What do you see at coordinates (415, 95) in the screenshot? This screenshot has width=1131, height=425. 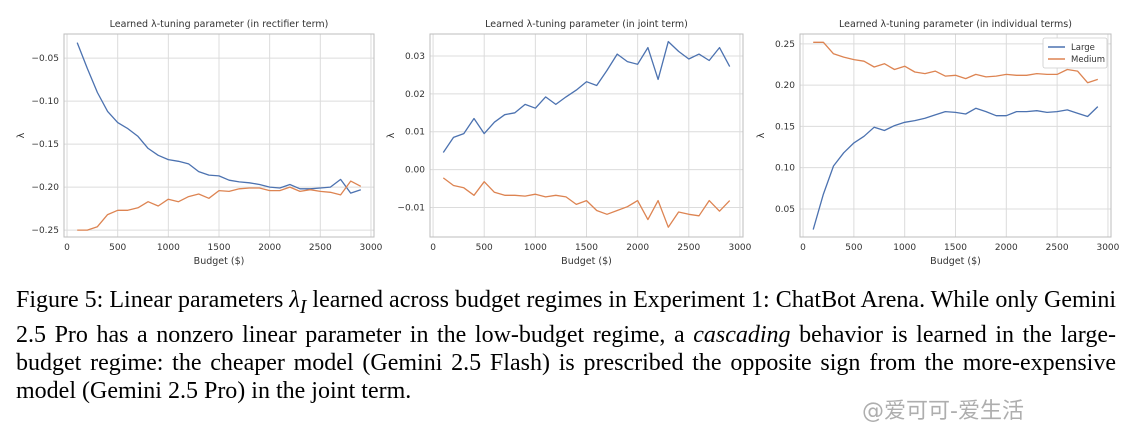 I see `y-tick-label: 0.02` at bounding box center [415, 95].